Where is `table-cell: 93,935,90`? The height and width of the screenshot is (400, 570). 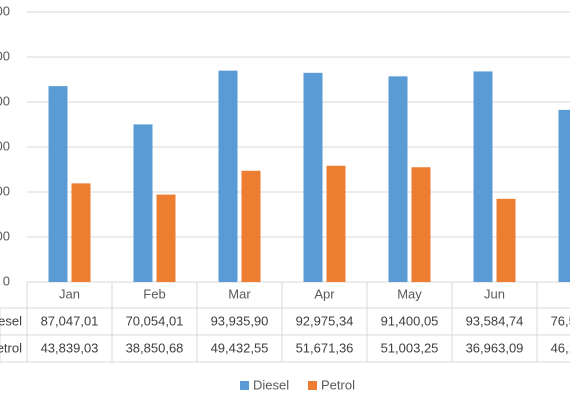 table-cell: 93,935,90 is located at coordinates (240, 320).